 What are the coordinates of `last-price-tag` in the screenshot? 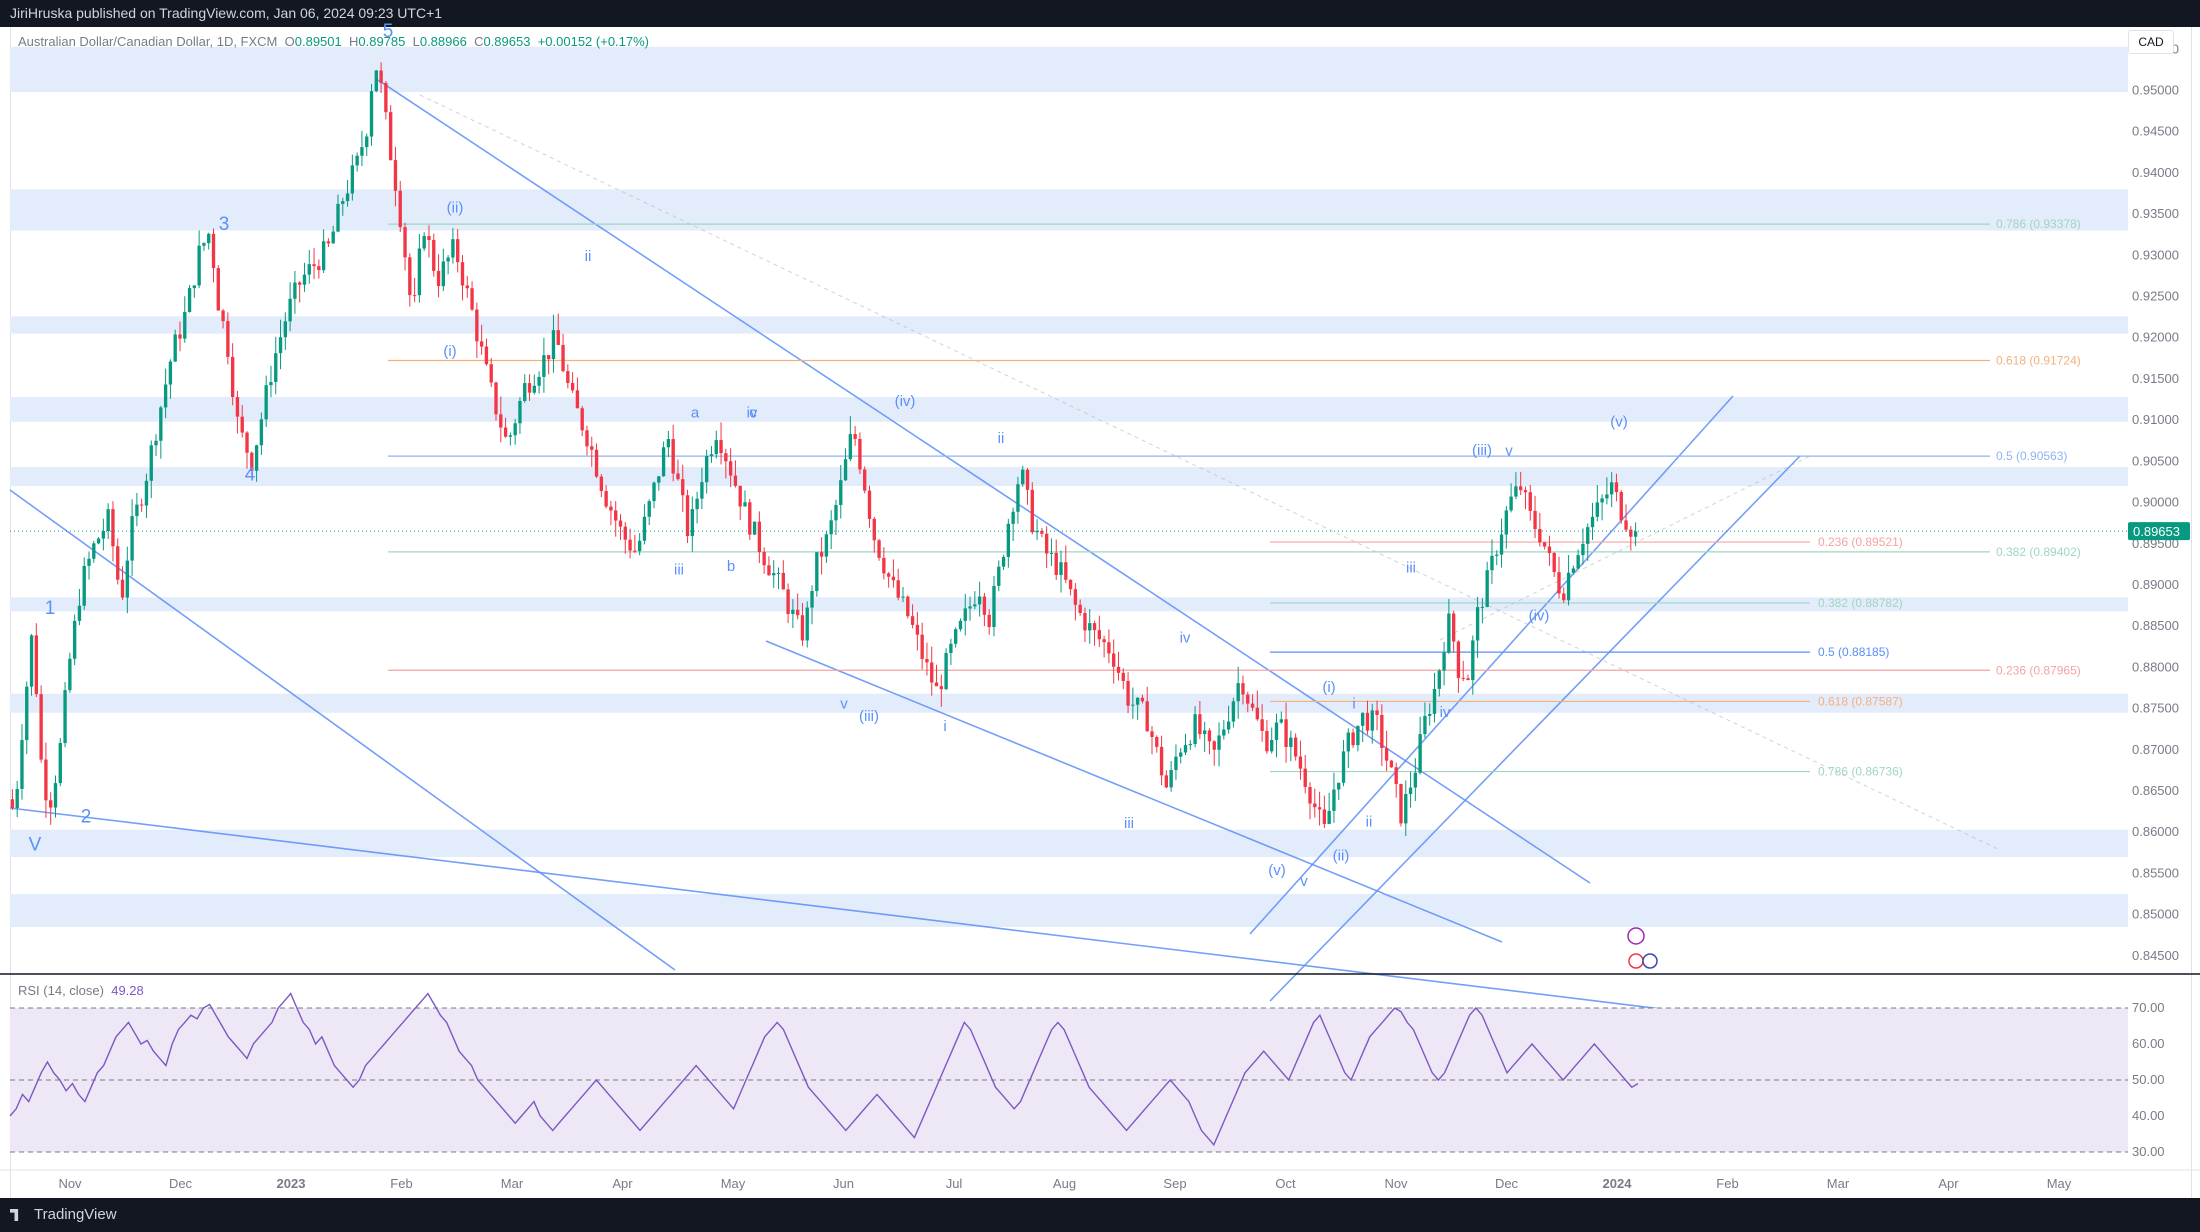 It's located at (2159, 531).